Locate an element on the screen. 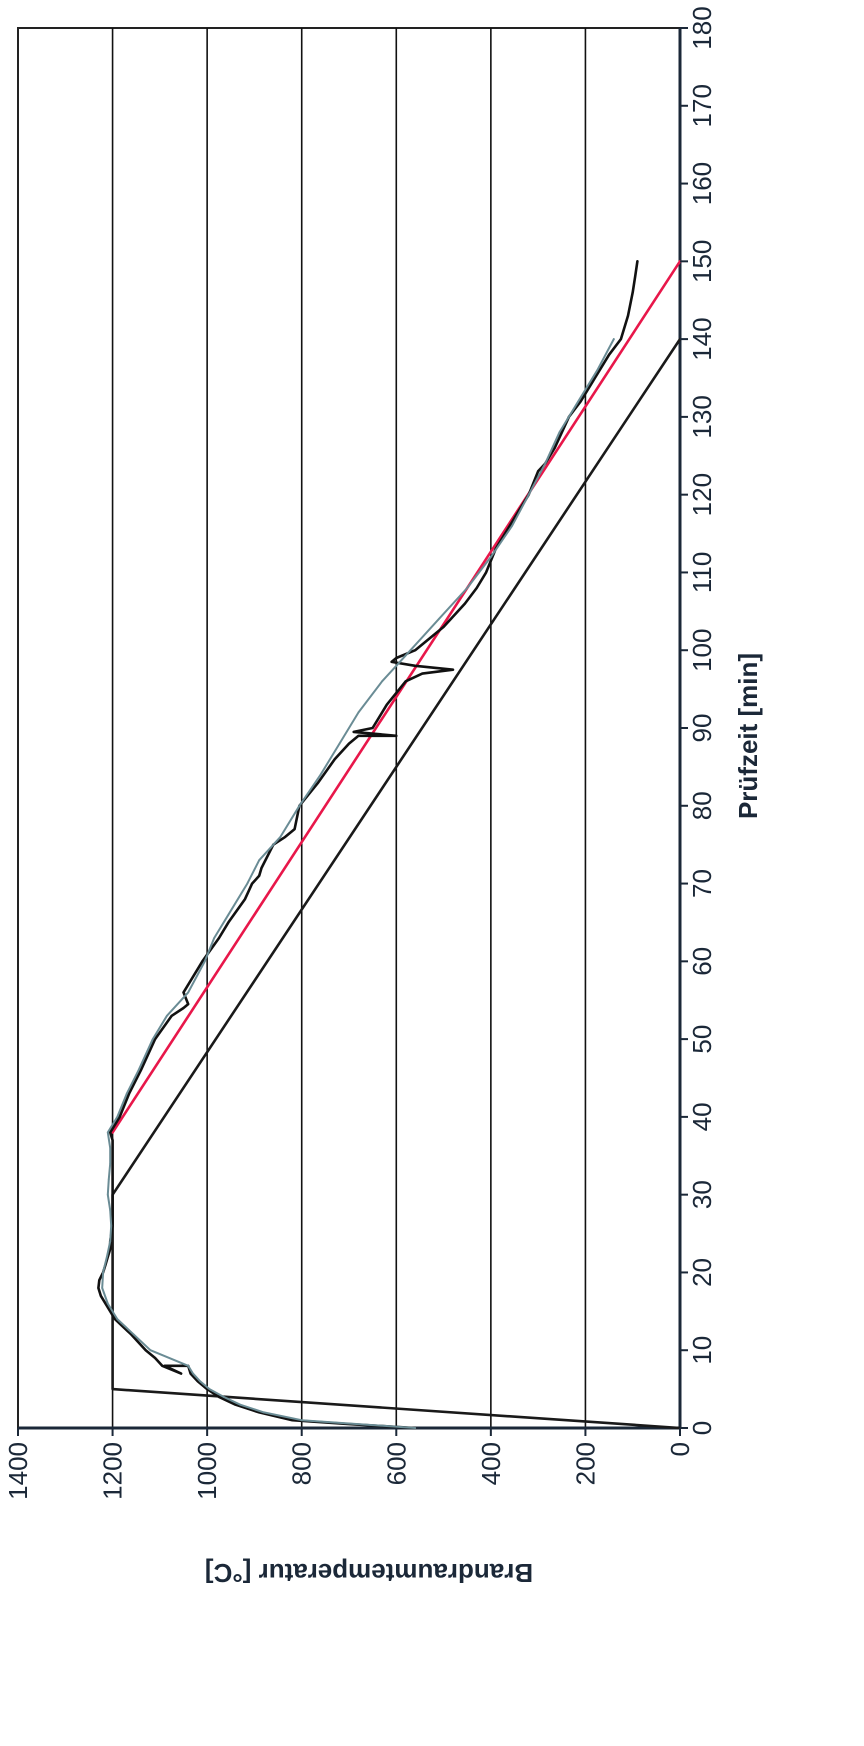  x-tick-label-140: 140 is located at coordinates (702, 338).